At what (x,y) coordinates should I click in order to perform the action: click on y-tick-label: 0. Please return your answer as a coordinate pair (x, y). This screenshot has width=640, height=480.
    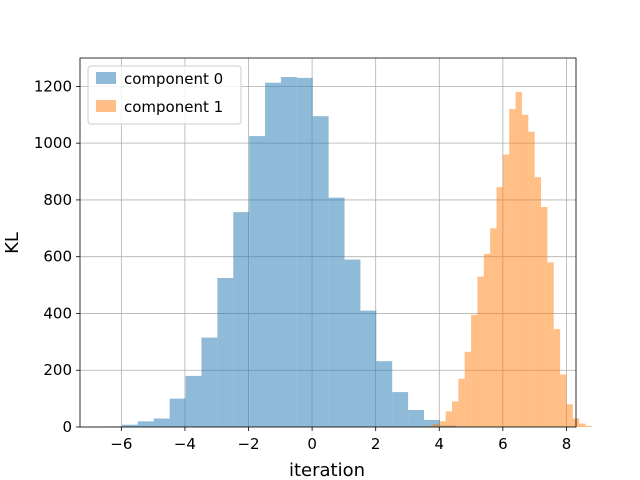
    Looking at the image, I should click on (67, 427).